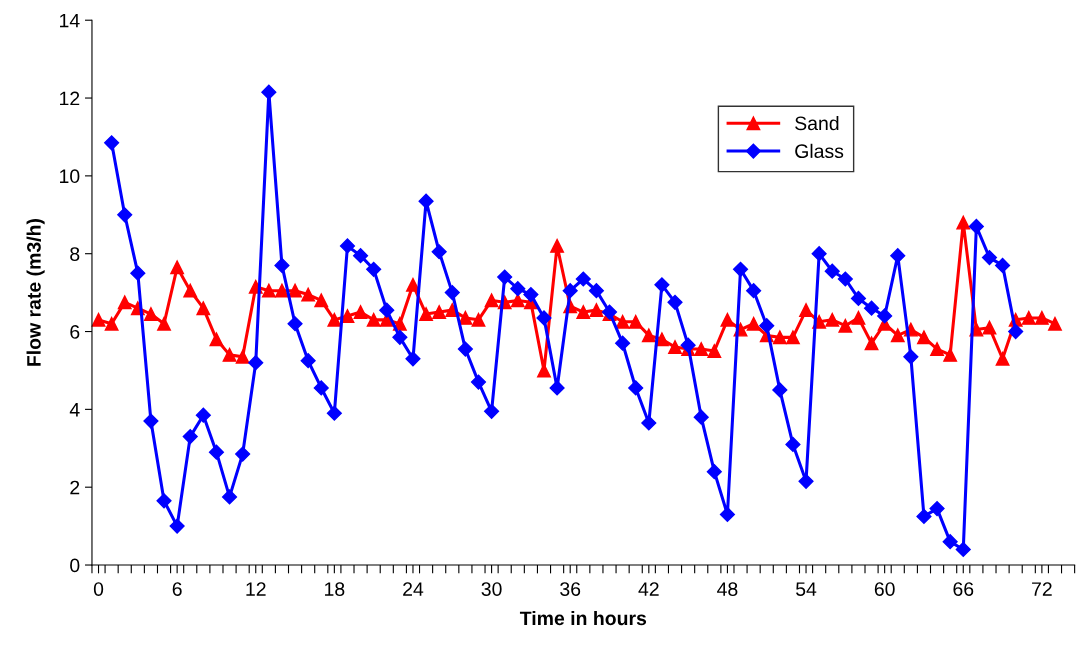  Describe the element at coordinates (70, 20) in the screenshot. I see `y-tick-label: 14` at that location.